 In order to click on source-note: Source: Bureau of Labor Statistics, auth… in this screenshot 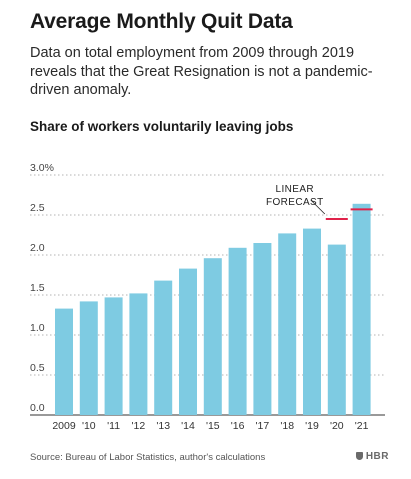, I will do `click(148, 457)`.